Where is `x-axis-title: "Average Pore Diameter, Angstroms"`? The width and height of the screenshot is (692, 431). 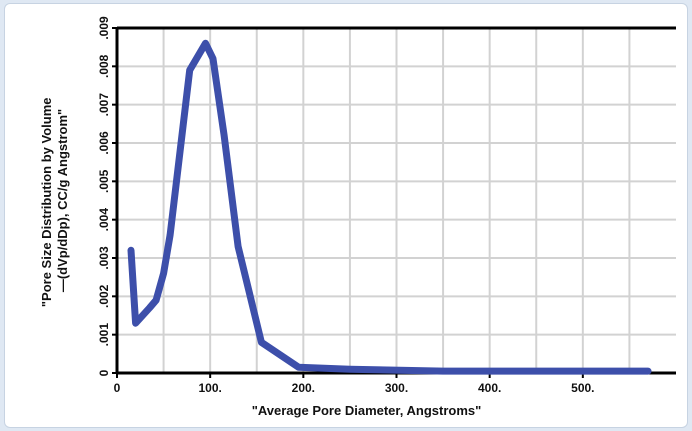
x-axis-title: "Average Pore Diameter, Angstroms" is located at coordinates (367, 410).